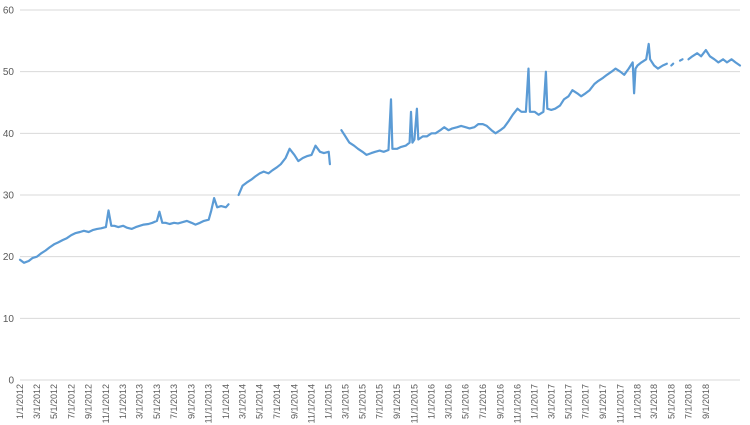 The height and width of the screenshot is (425, 750). Describe the element at coordinates (397, 401) in the screenshot. I see `x-tick-label: 9/1/2015` at that location.